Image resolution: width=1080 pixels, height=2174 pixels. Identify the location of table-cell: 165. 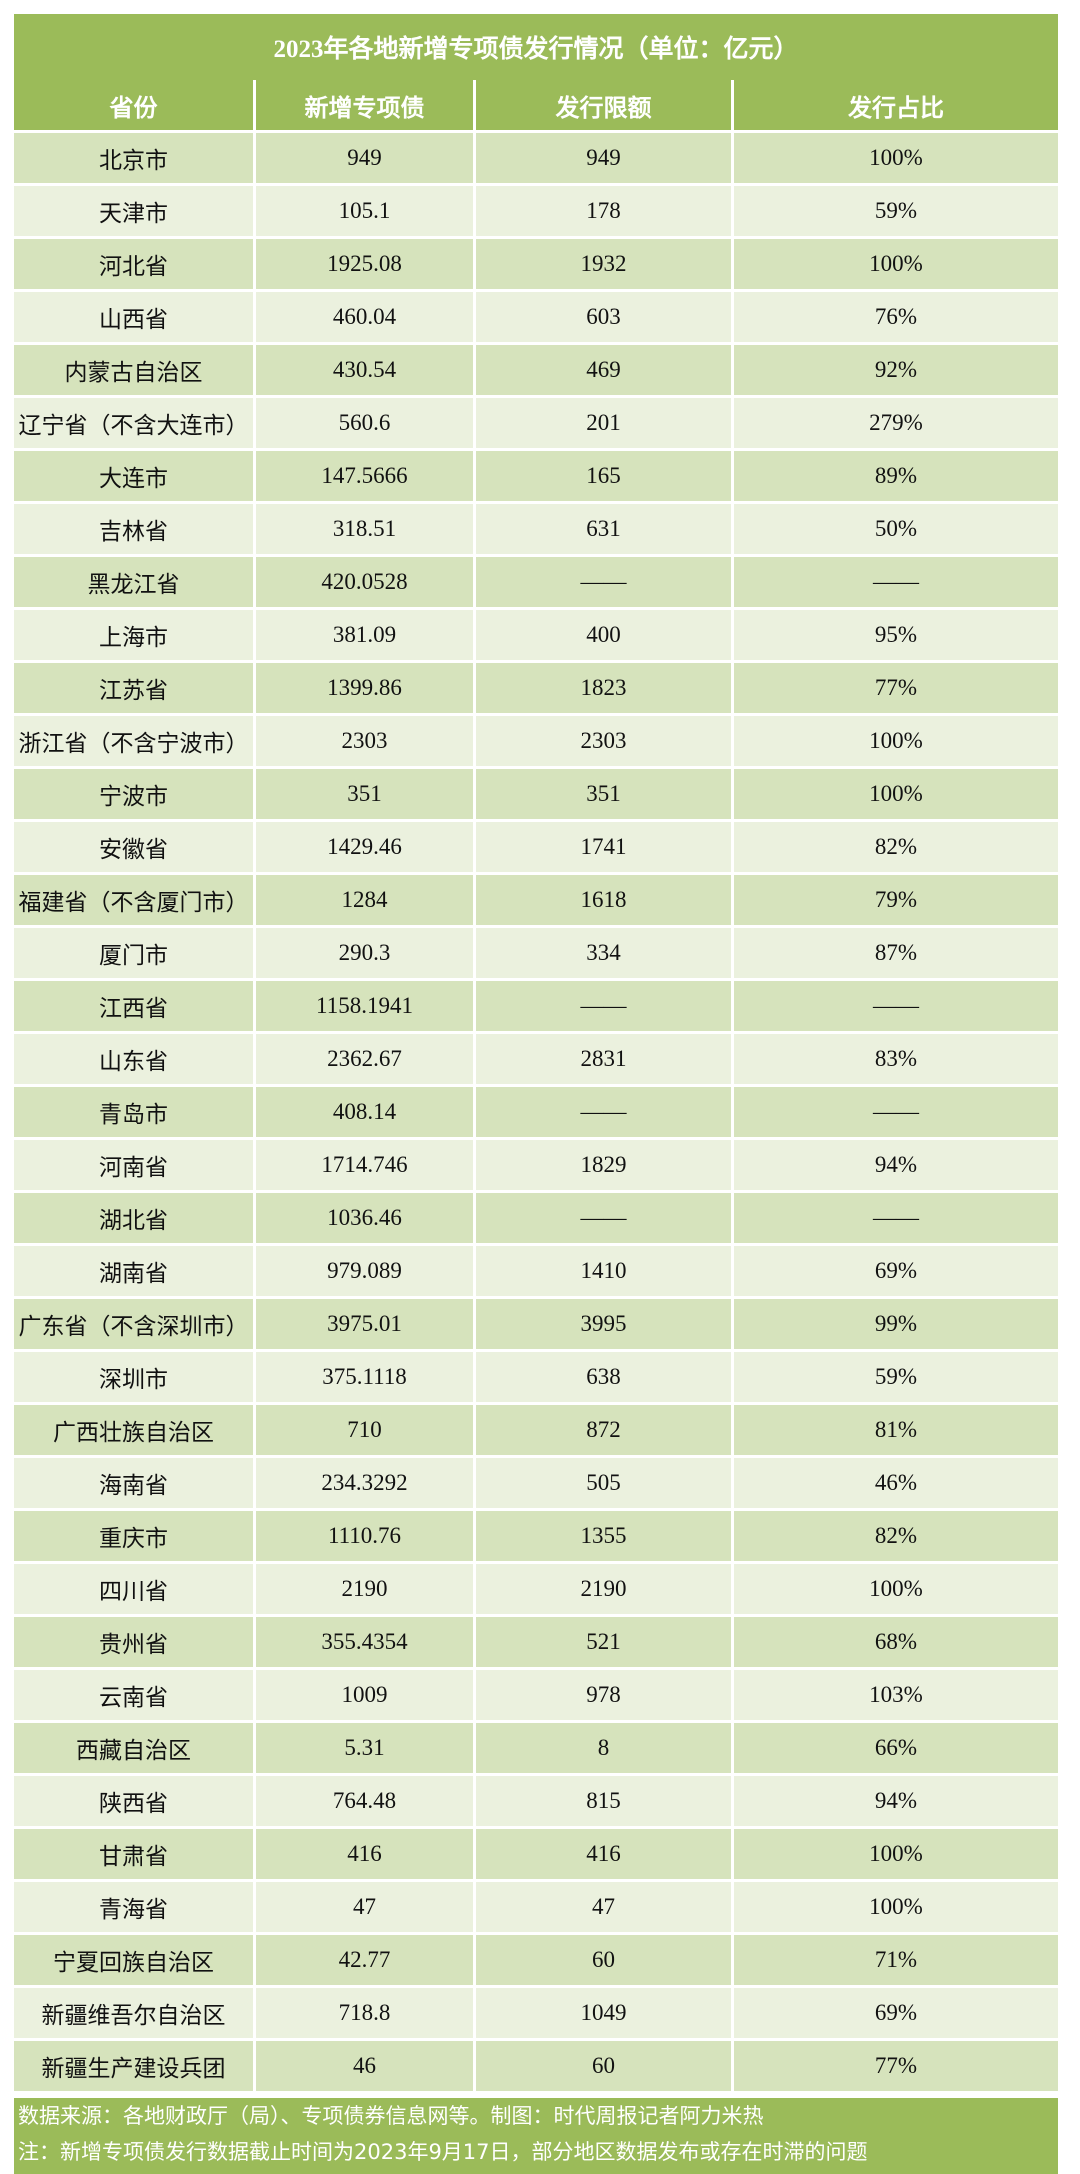
(605, 477).